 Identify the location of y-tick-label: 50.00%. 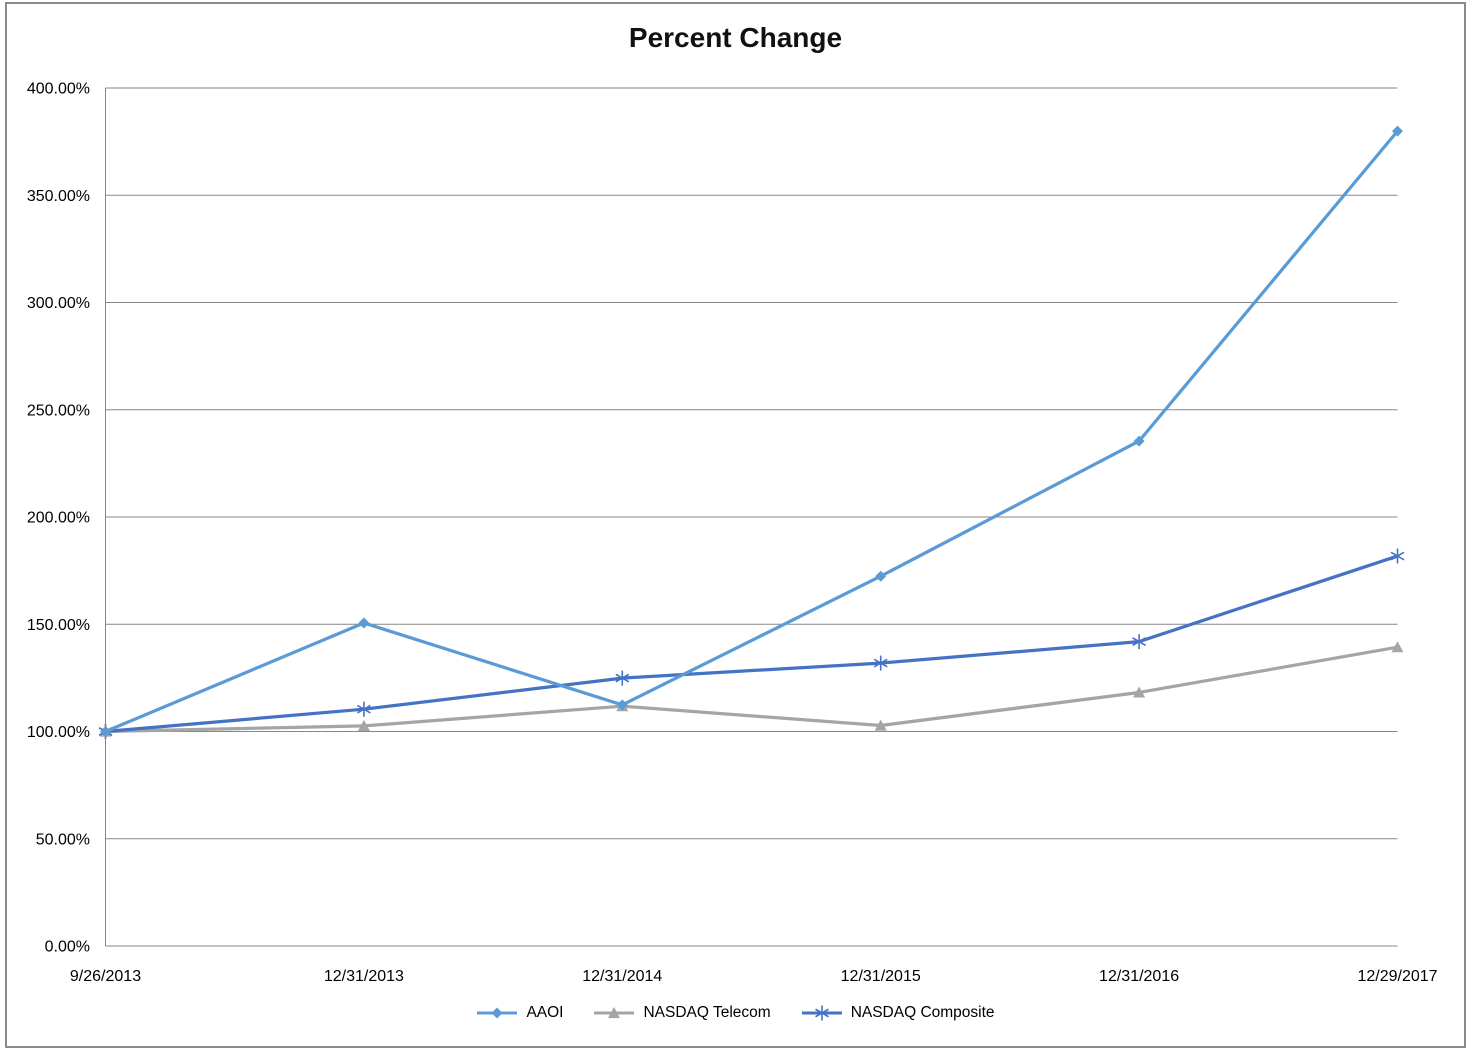
(63, 839).